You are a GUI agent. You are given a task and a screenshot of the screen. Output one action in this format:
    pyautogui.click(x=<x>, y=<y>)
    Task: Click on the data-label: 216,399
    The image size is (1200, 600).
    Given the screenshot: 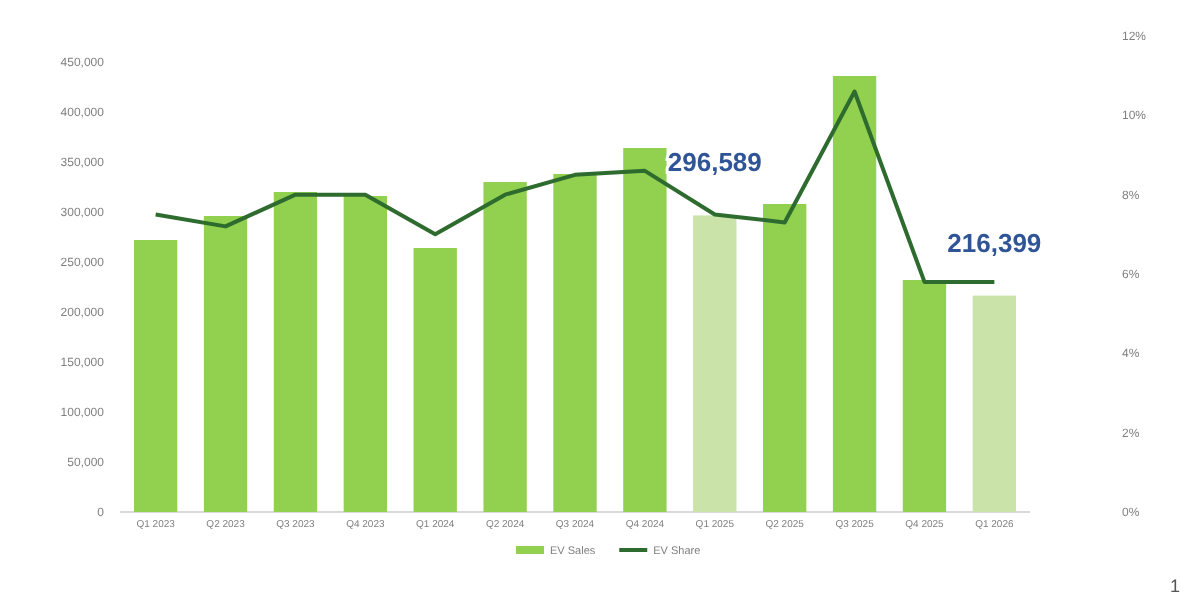 What is the action you would take?
    pyautogui.click(x=994, y=242)
    